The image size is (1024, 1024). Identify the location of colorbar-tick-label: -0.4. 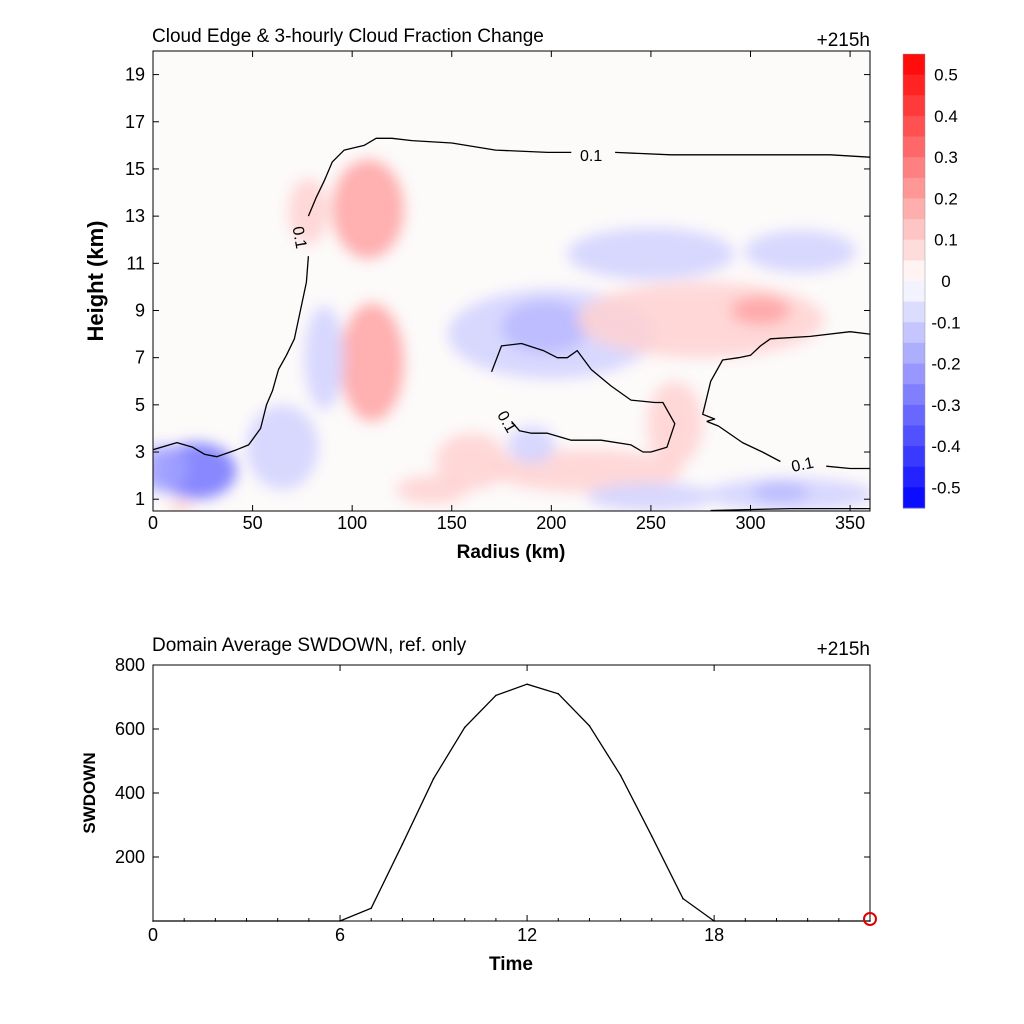
(945, 446).